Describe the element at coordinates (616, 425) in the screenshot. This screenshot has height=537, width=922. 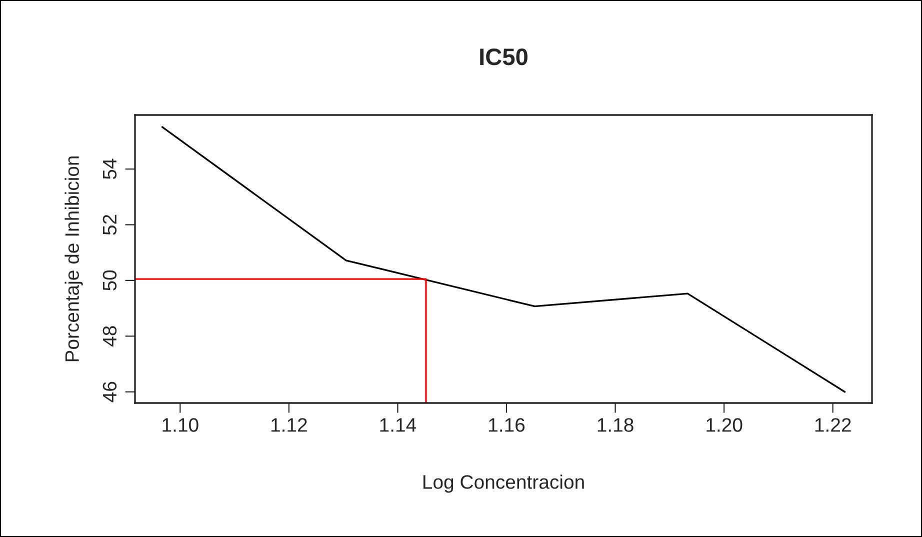
I see `x-tick-label: 1.18` at that location.